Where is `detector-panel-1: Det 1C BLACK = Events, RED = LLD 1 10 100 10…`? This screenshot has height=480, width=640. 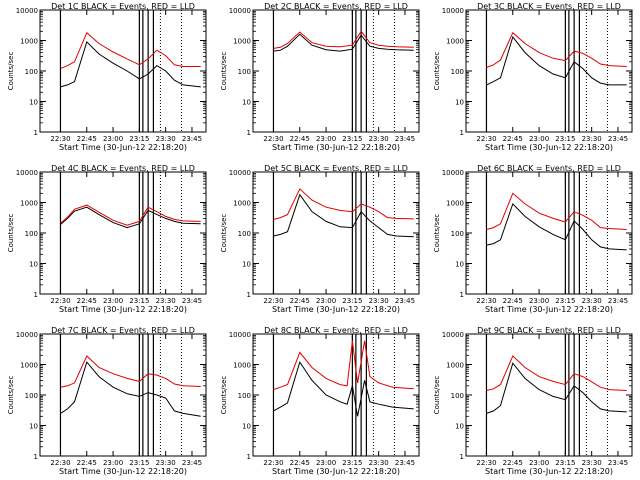
detector-panel-1: Det 1C BLACK = Events, RED = LLD 1 10 100 10… is located at coordinates (107, 77).